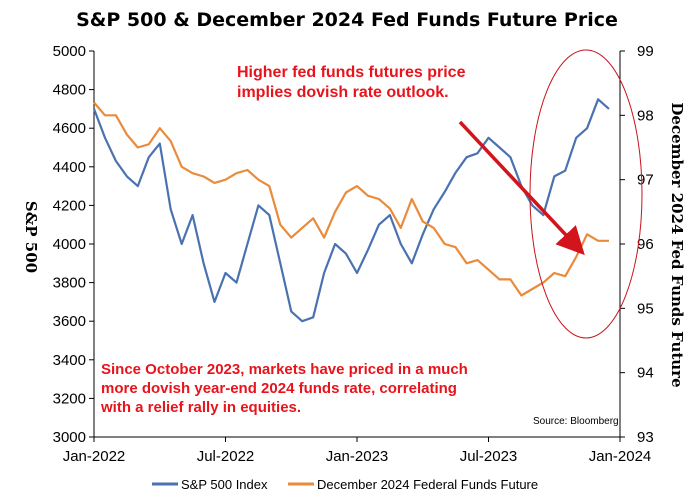 The image size is (694, 503). I want to click on x-tick-label: Jul-2022, so click(226, 456).